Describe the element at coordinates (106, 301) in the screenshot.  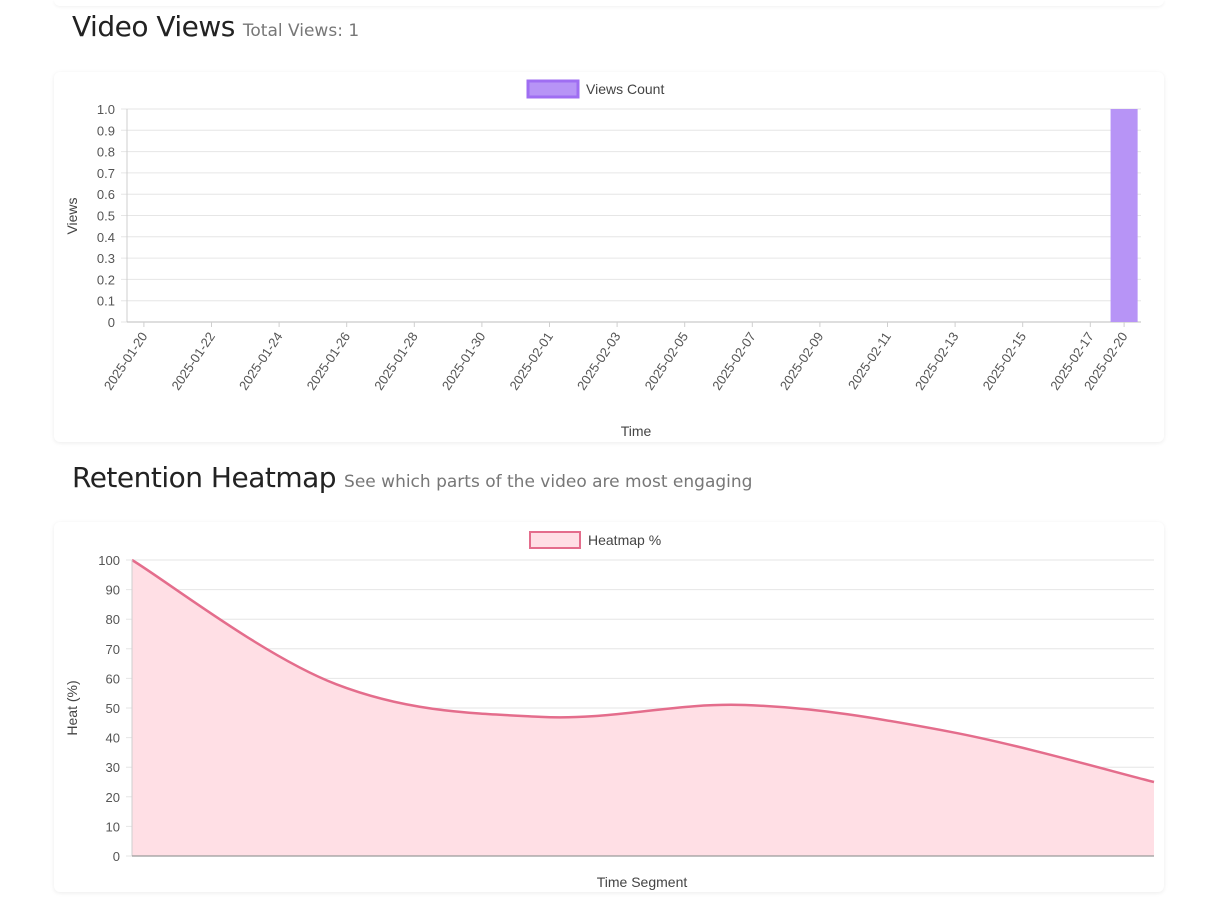
I see `y-tick-label: 0.1` at that location.